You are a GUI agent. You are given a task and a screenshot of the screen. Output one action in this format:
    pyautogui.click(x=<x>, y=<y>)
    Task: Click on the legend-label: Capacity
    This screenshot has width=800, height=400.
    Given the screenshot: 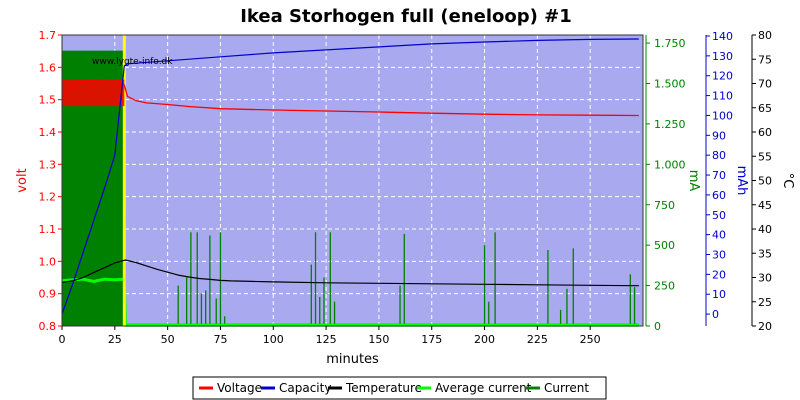 What is the action you would take?
    pyautogui.click(x=305, y=388)
    